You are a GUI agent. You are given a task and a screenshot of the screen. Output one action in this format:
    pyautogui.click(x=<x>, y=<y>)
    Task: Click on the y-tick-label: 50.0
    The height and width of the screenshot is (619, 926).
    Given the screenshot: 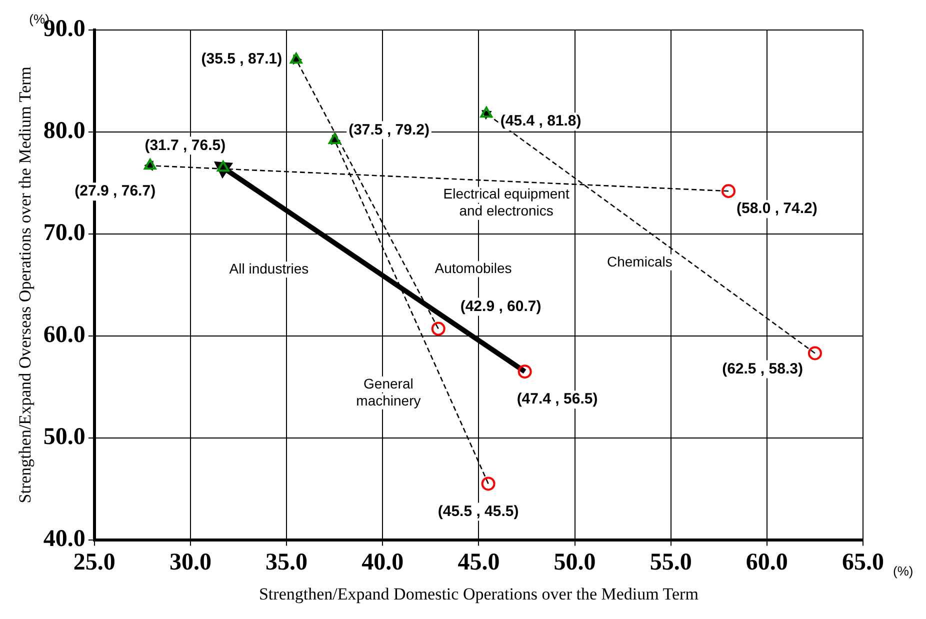 What is the action you would take?
    pyautogui.click(x=64, y=437)
    